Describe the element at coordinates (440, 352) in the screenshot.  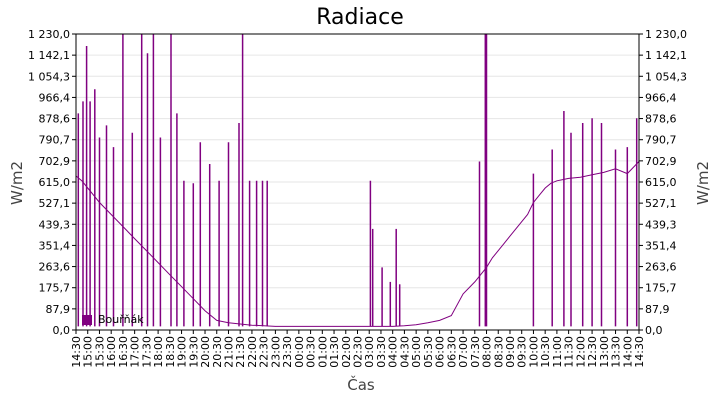
I see `x-tick-label: 06:00` at that location.